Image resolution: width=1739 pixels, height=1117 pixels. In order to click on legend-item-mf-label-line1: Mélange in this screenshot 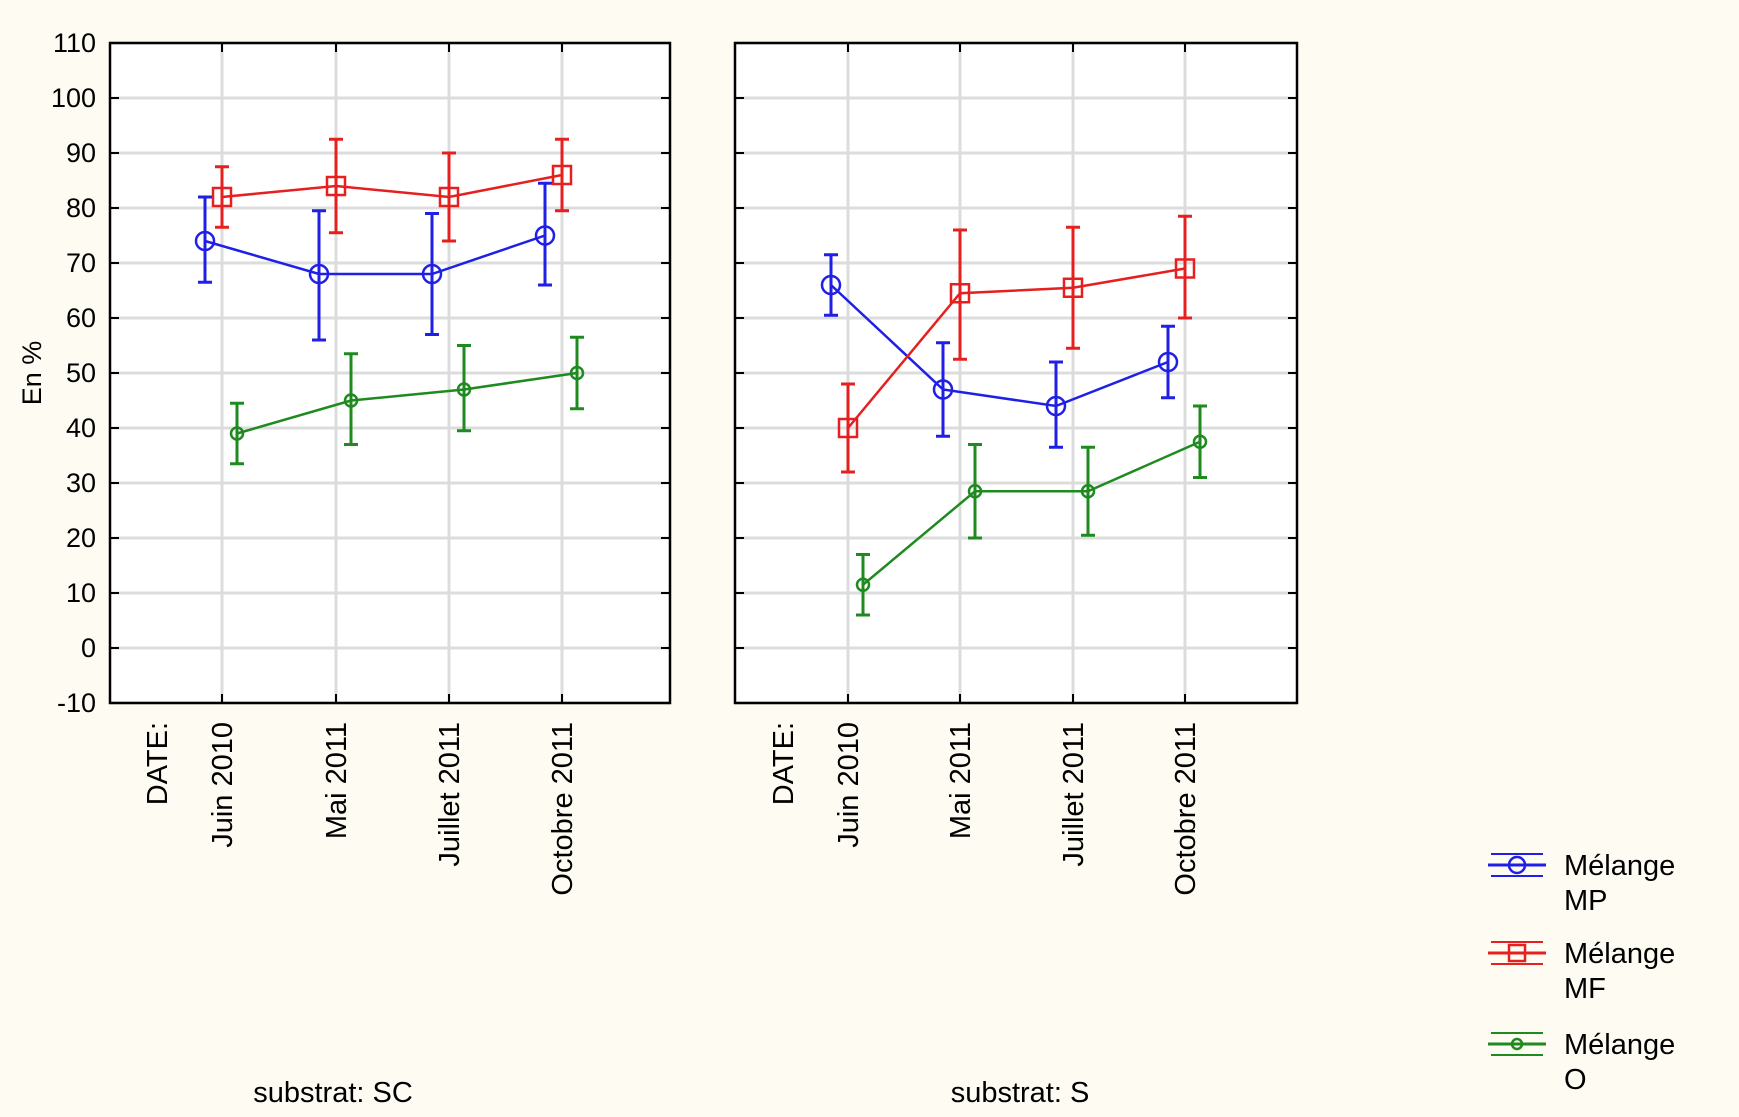, I will do `click(1619, 954)`.